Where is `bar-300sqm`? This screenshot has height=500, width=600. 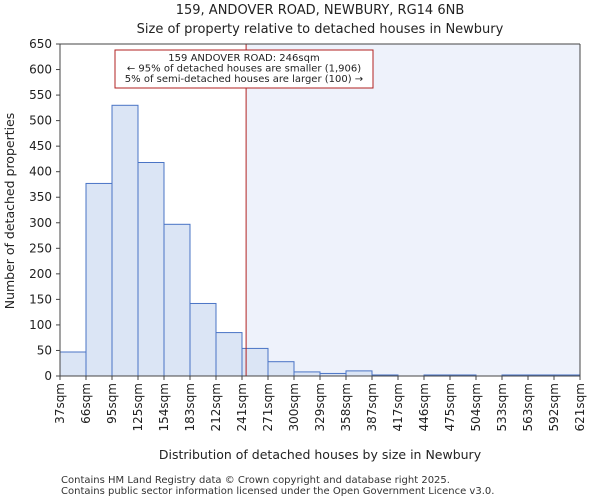 bar-300sqm is located at coordinates (307, 374).